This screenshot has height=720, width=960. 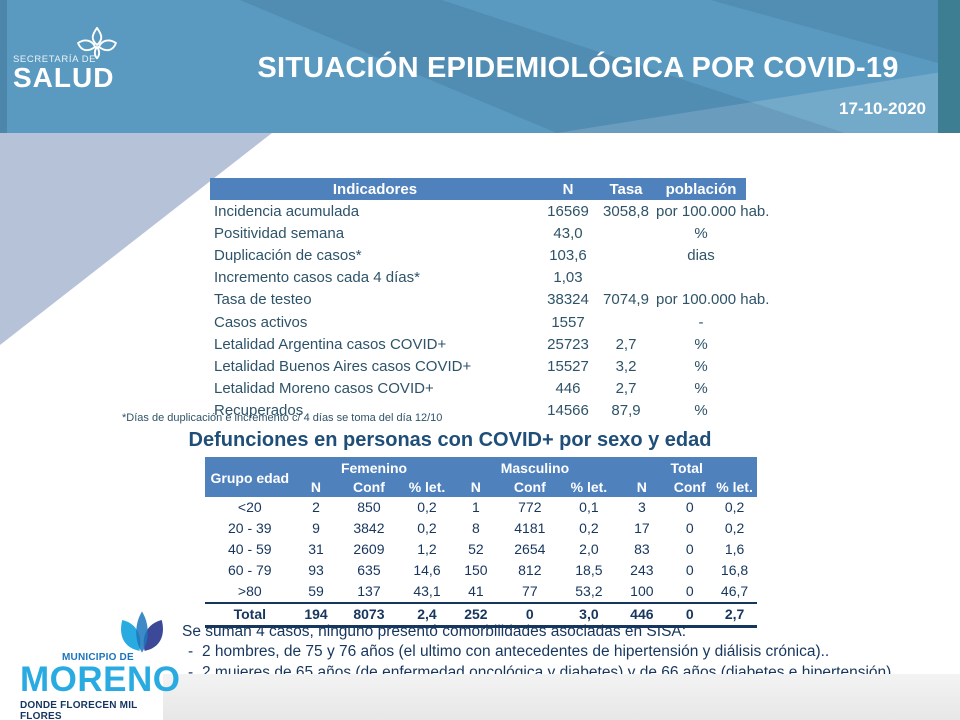 I want to click on table-cell: 0,1, so click(x=589, y=507).